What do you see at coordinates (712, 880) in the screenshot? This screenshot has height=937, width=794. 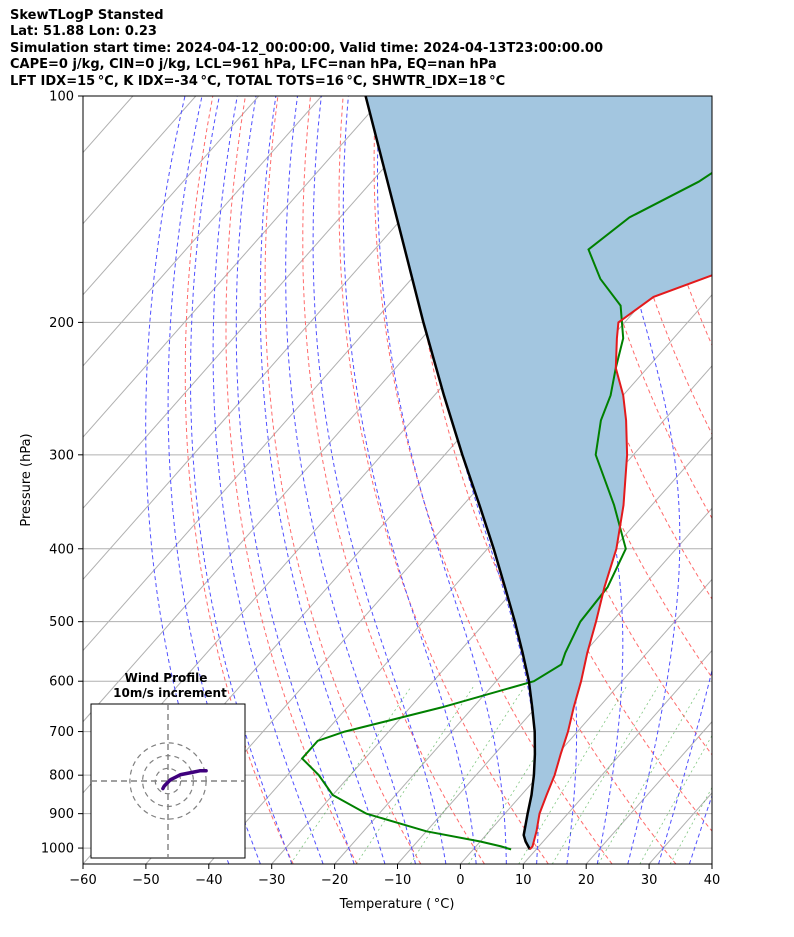 I see `x-tick-label: 40` at bounding box center [712, 880].